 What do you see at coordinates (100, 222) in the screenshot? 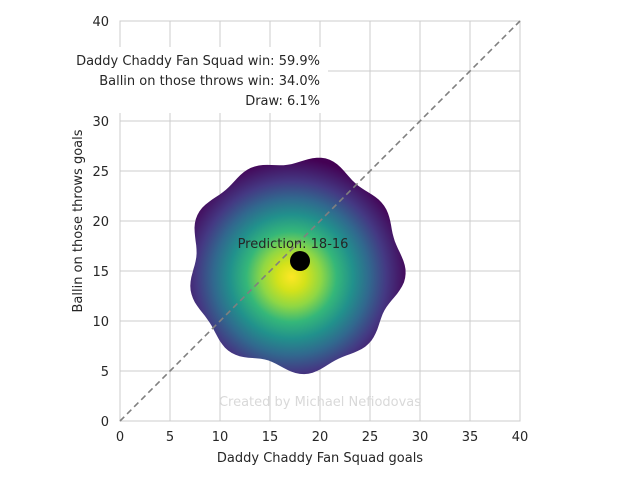
I see `y-tick-label: 20` at bounding box center [100, 222].